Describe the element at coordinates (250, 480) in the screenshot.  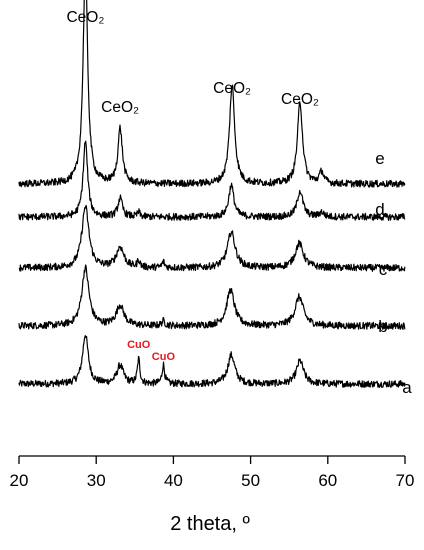
I see `x-tick-label-50: 50` at that location.